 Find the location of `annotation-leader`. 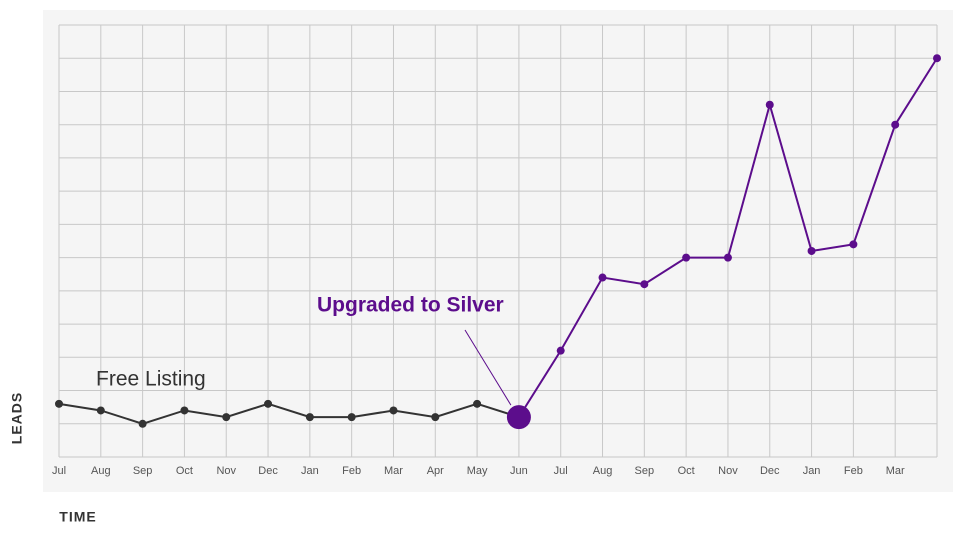

annotation-leader is located at coordinates (488, 367).